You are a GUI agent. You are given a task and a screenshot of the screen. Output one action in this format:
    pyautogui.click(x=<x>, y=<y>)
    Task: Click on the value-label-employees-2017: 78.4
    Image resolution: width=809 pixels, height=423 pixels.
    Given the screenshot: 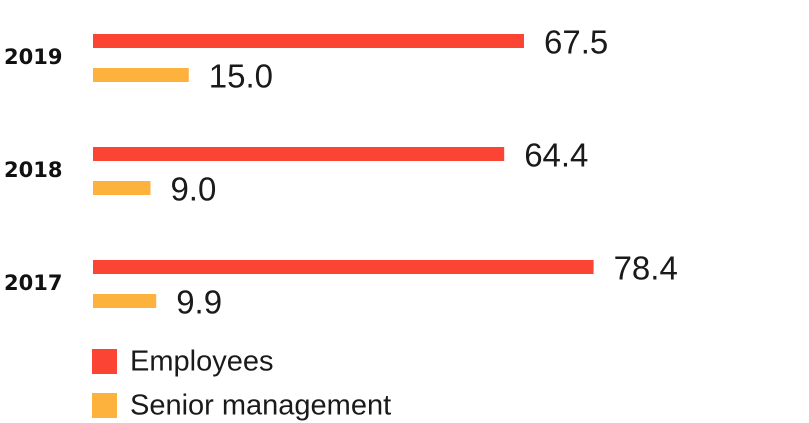 What is the action you would take?
    pyautogui.click(x=646, y=268)
    